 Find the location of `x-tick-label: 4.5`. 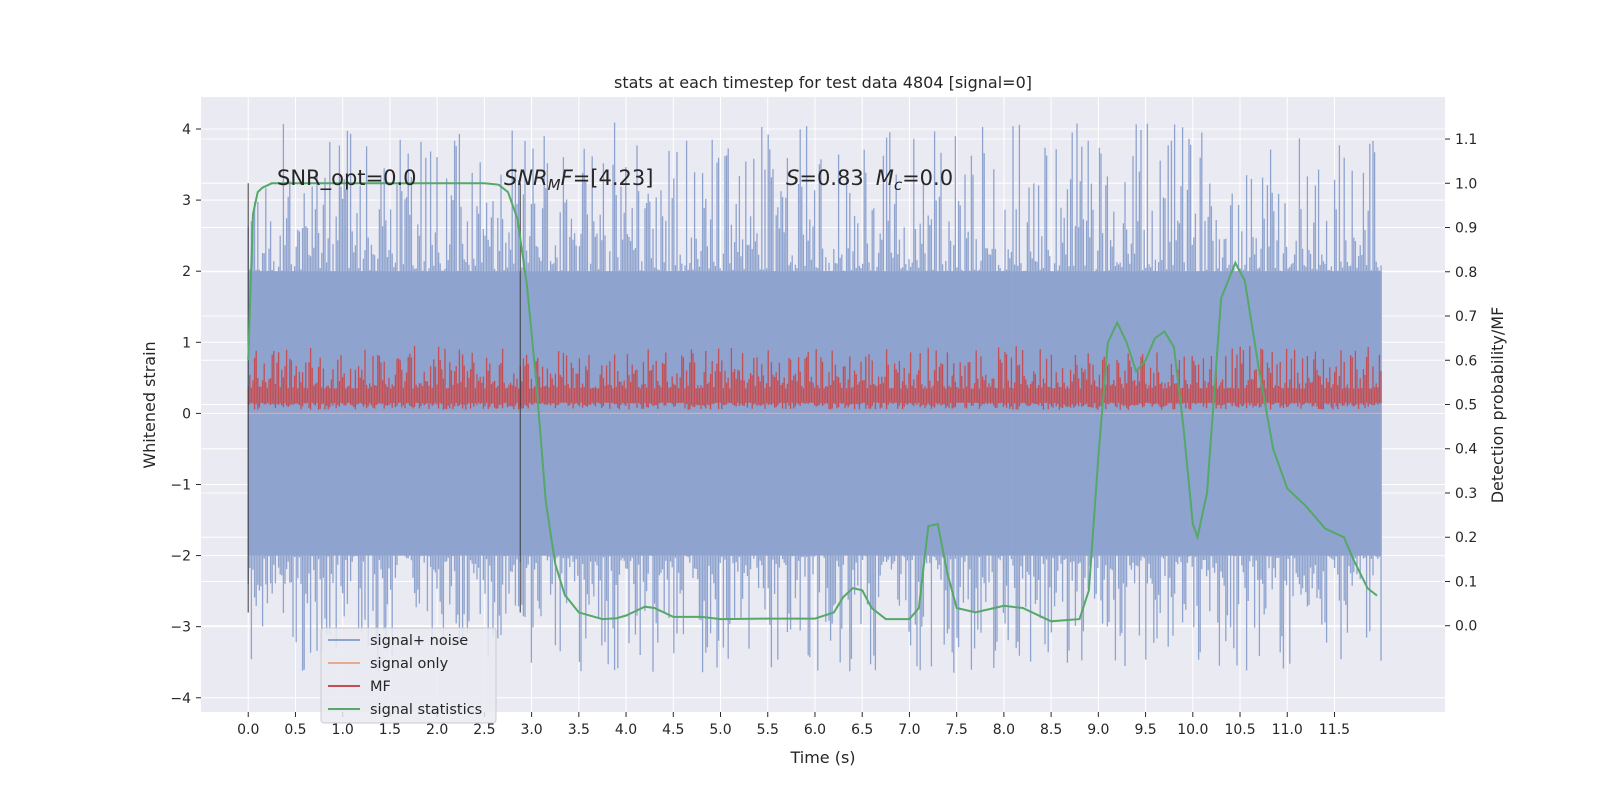

x-tick-label: 4.5 is located at coordinates (673, 730).